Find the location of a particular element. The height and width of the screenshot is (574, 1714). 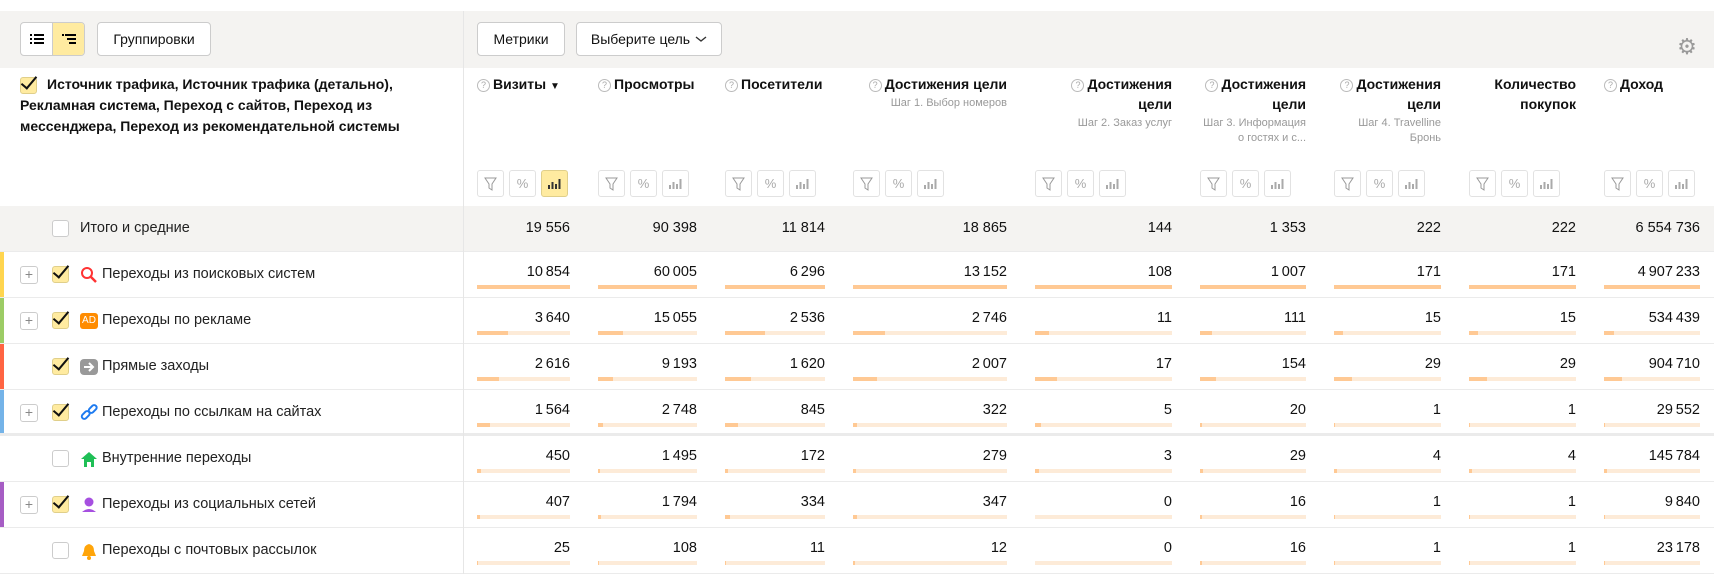

row-value: 3 640 is located at coordinates (552, 318).